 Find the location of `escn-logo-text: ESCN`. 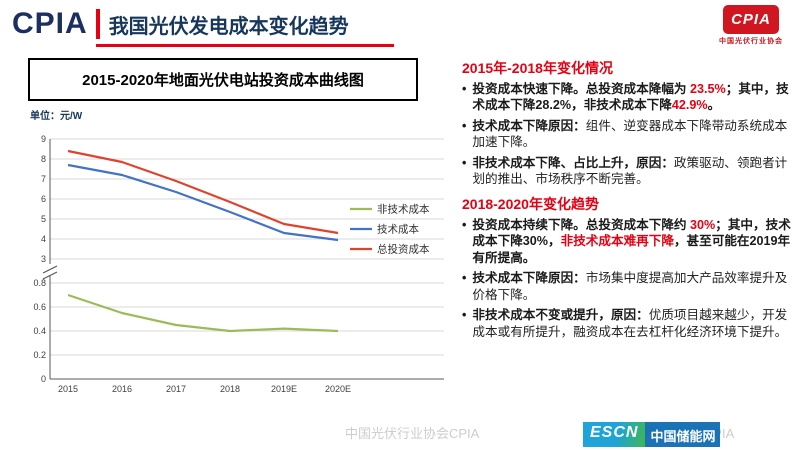

escn-logo-text: ESCN is located at coordinates (614, 434).